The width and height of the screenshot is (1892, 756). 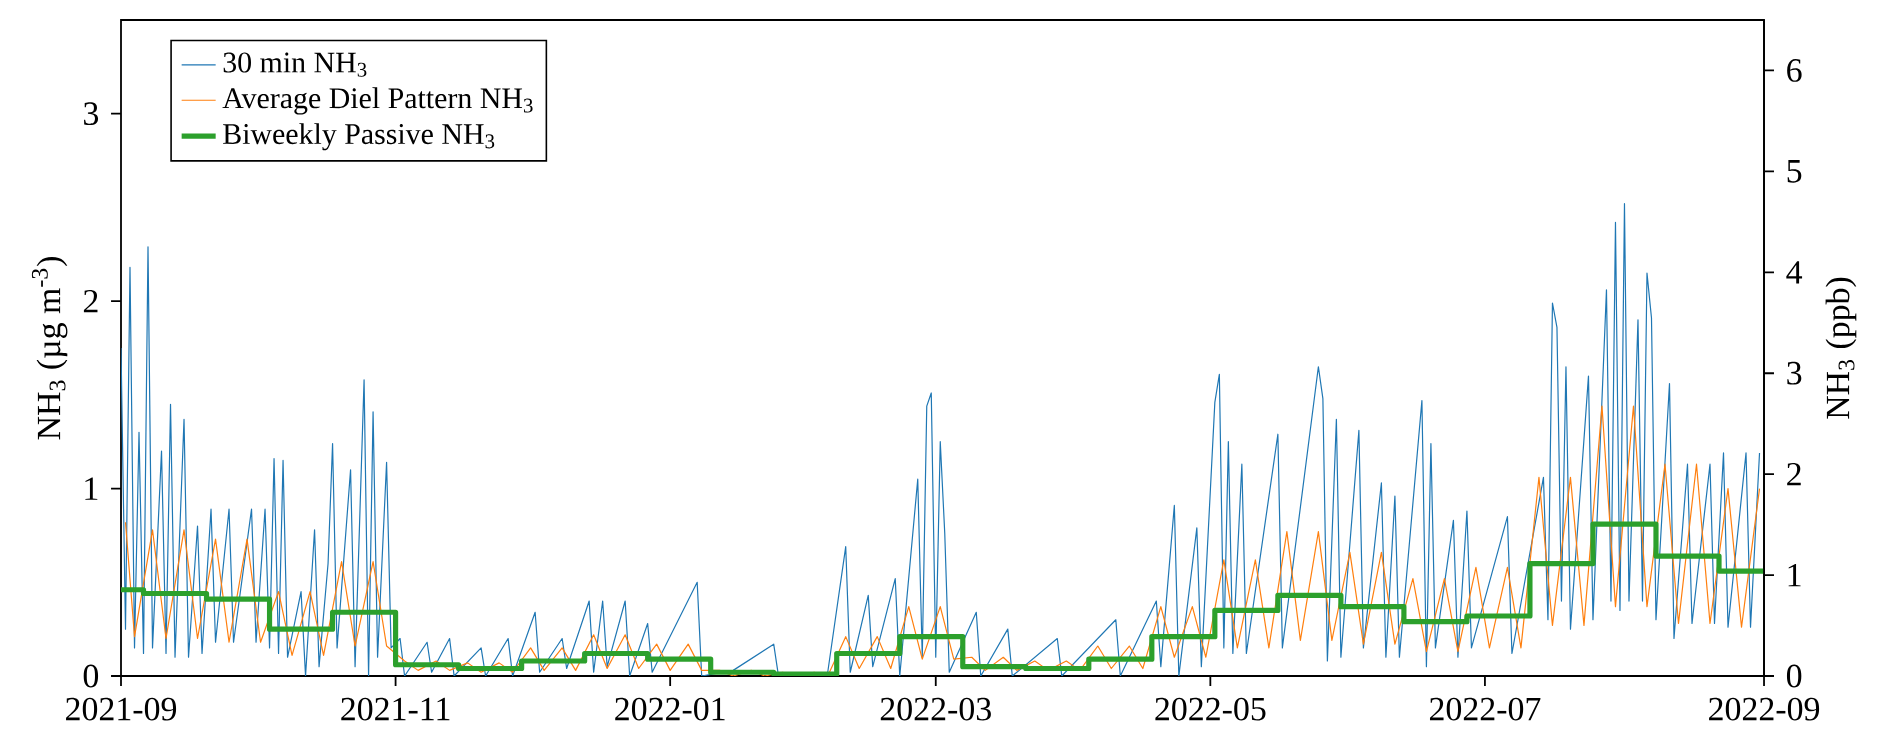 What do you see at coordinates (90, 301) in the screenshot?
I see `y-tick-label: 2` at bounding box center [90, 301].